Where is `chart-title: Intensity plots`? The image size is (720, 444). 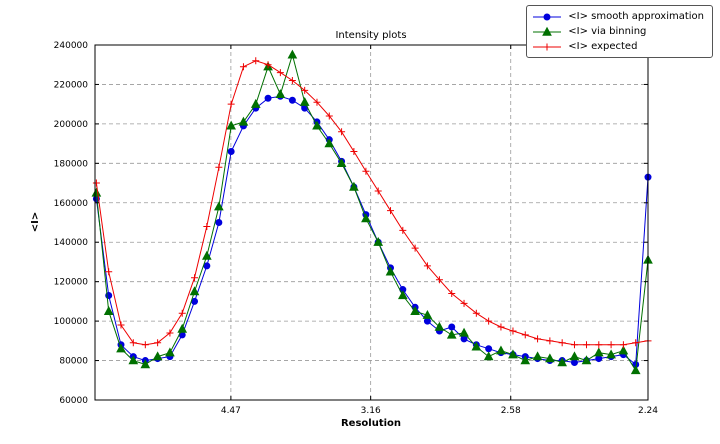
chart-title: Intensity plots is located at coordinates (370, 35).